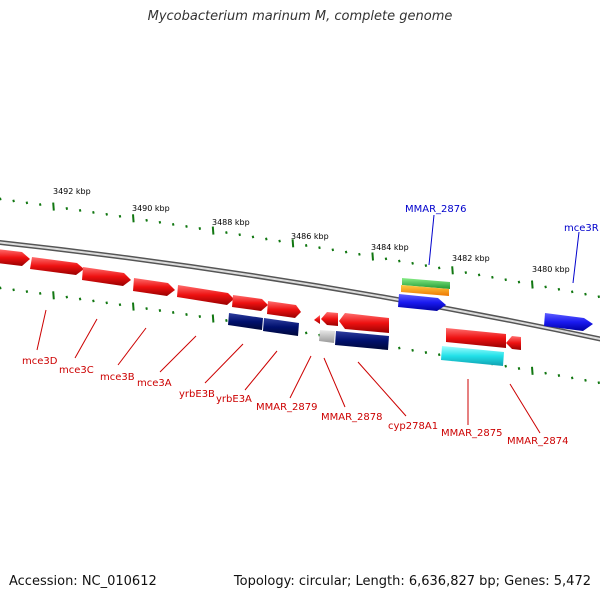  What do you see at coordinates (76, 370) in the screenshot?
I see `label-mce3c: mce3C` at bounding box center [76, 370].